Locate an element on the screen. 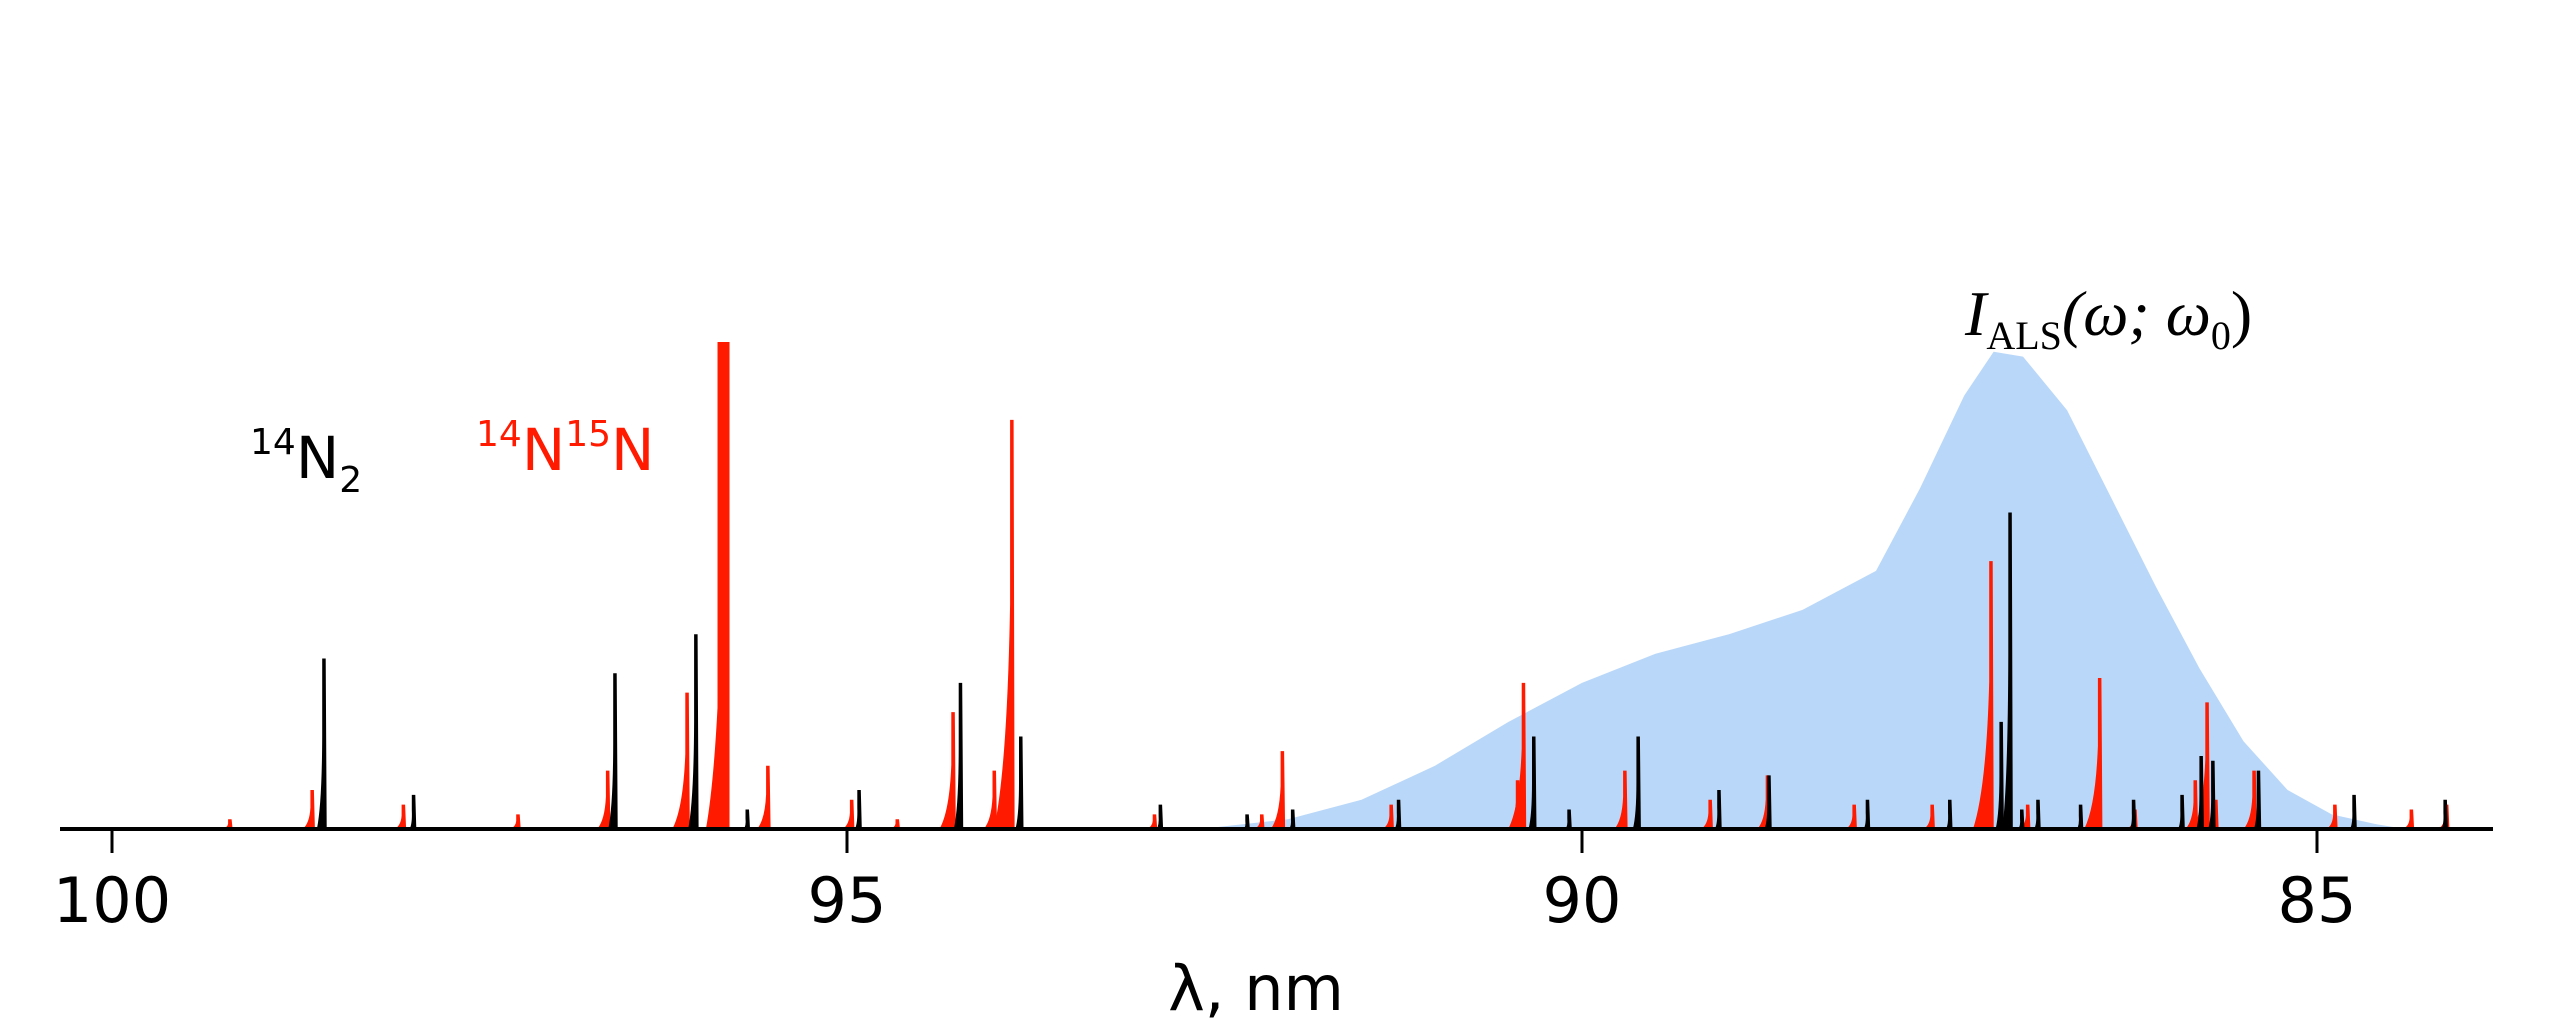  x-tick-label: 95 is located at coordinates (847, 900).